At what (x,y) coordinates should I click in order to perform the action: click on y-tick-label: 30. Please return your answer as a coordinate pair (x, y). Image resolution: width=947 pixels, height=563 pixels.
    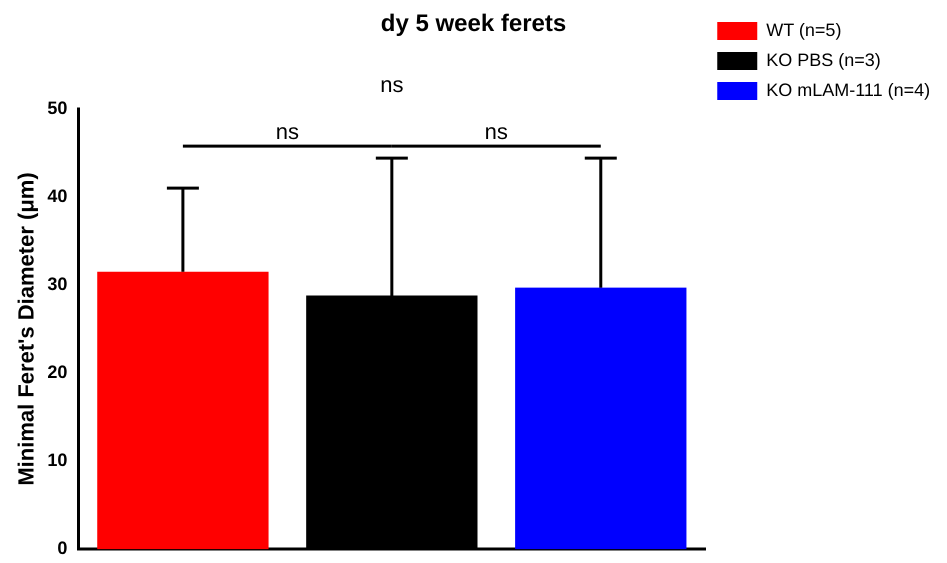
    Looking at the image, I should click on (57, 284).